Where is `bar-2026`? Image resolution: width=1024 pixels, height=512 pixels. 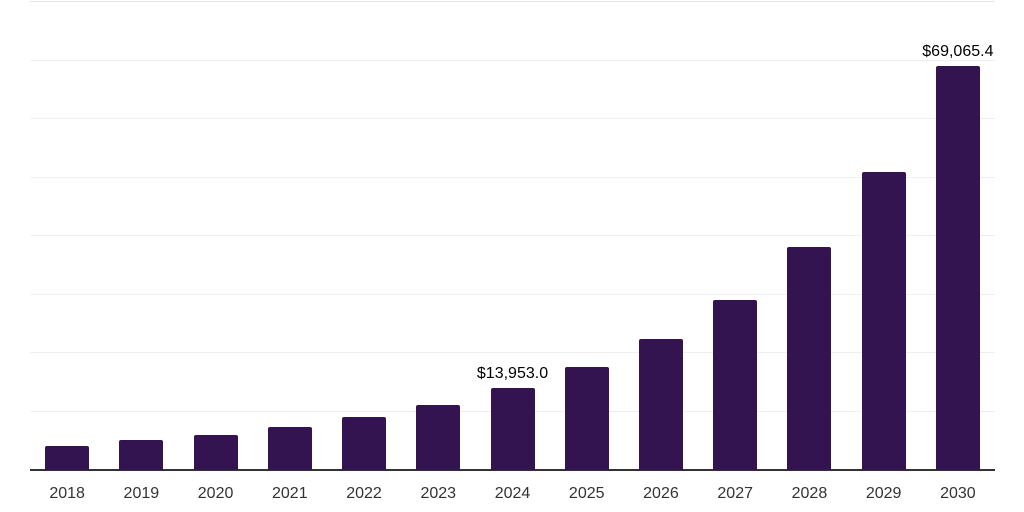
bar-2026 is located at coordinates (660, 404).